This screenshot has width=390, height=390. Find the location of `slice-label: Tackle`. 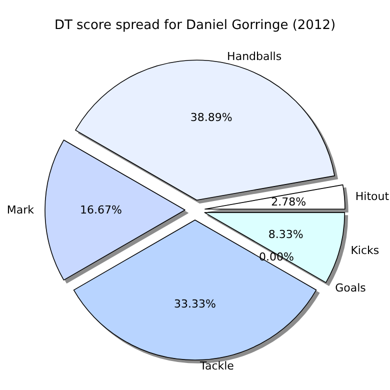

slice-label: Tackle is located at coordinates (216, 366).